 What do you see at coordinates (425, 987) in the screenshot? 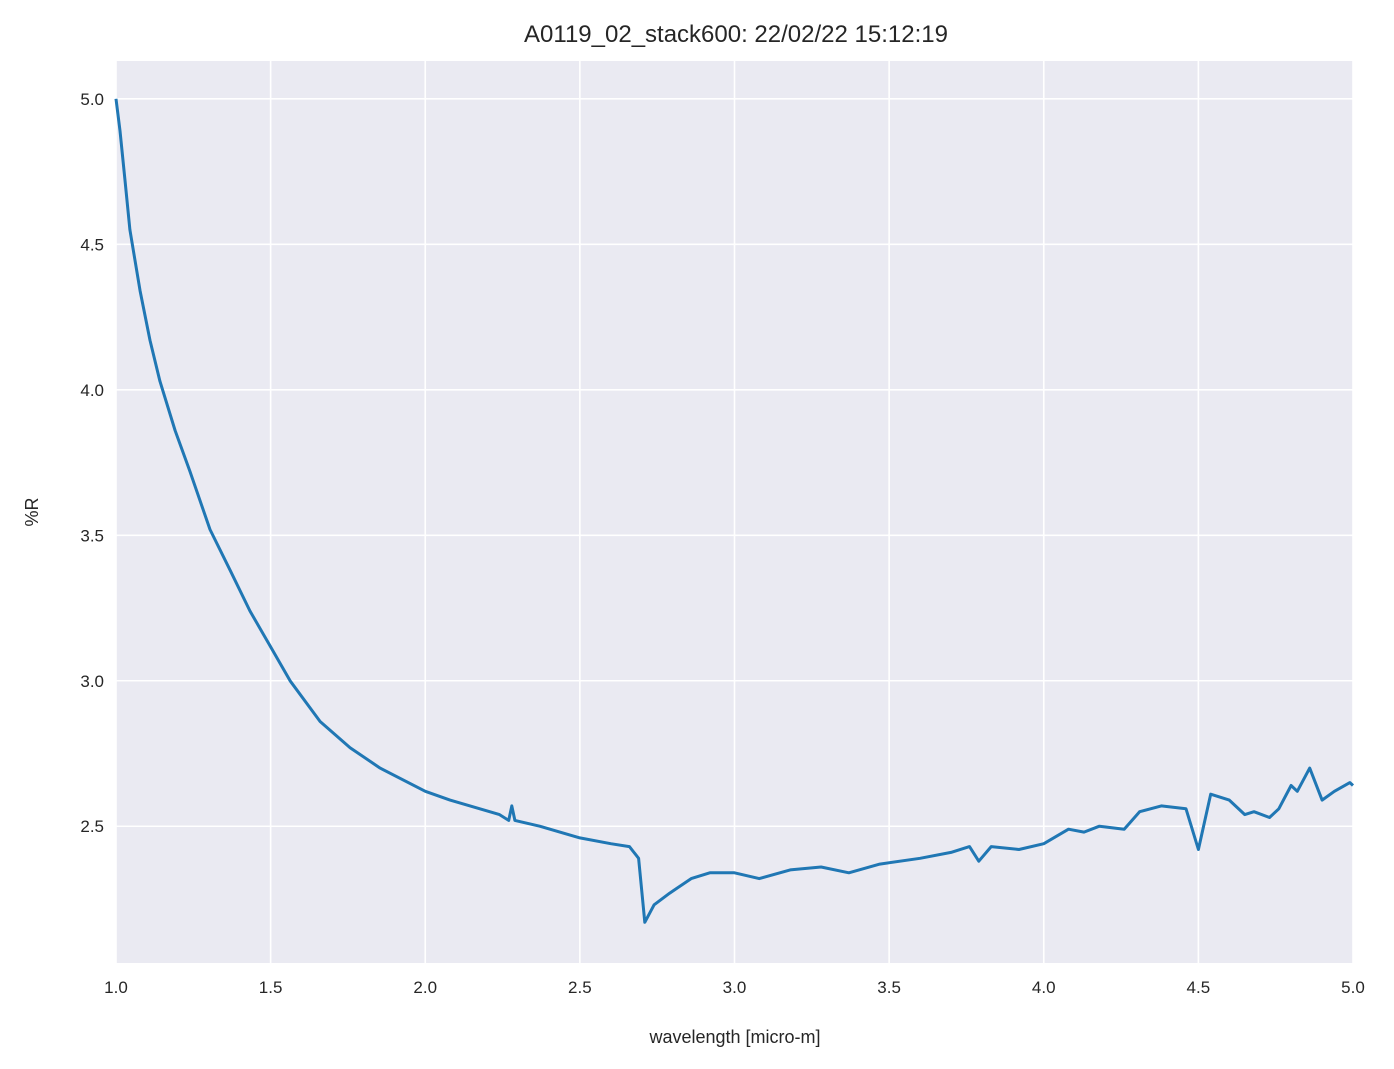
I see `x-tick-label: 2.0` at bounding box center [425, 987].